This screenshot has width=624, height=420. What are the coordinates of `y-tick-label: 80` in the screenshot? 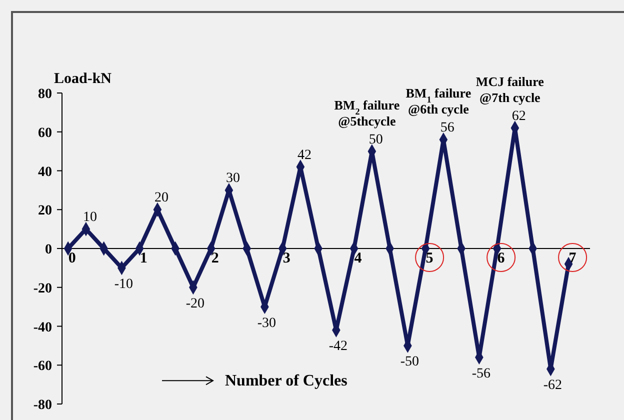 It's located at (45, 94).